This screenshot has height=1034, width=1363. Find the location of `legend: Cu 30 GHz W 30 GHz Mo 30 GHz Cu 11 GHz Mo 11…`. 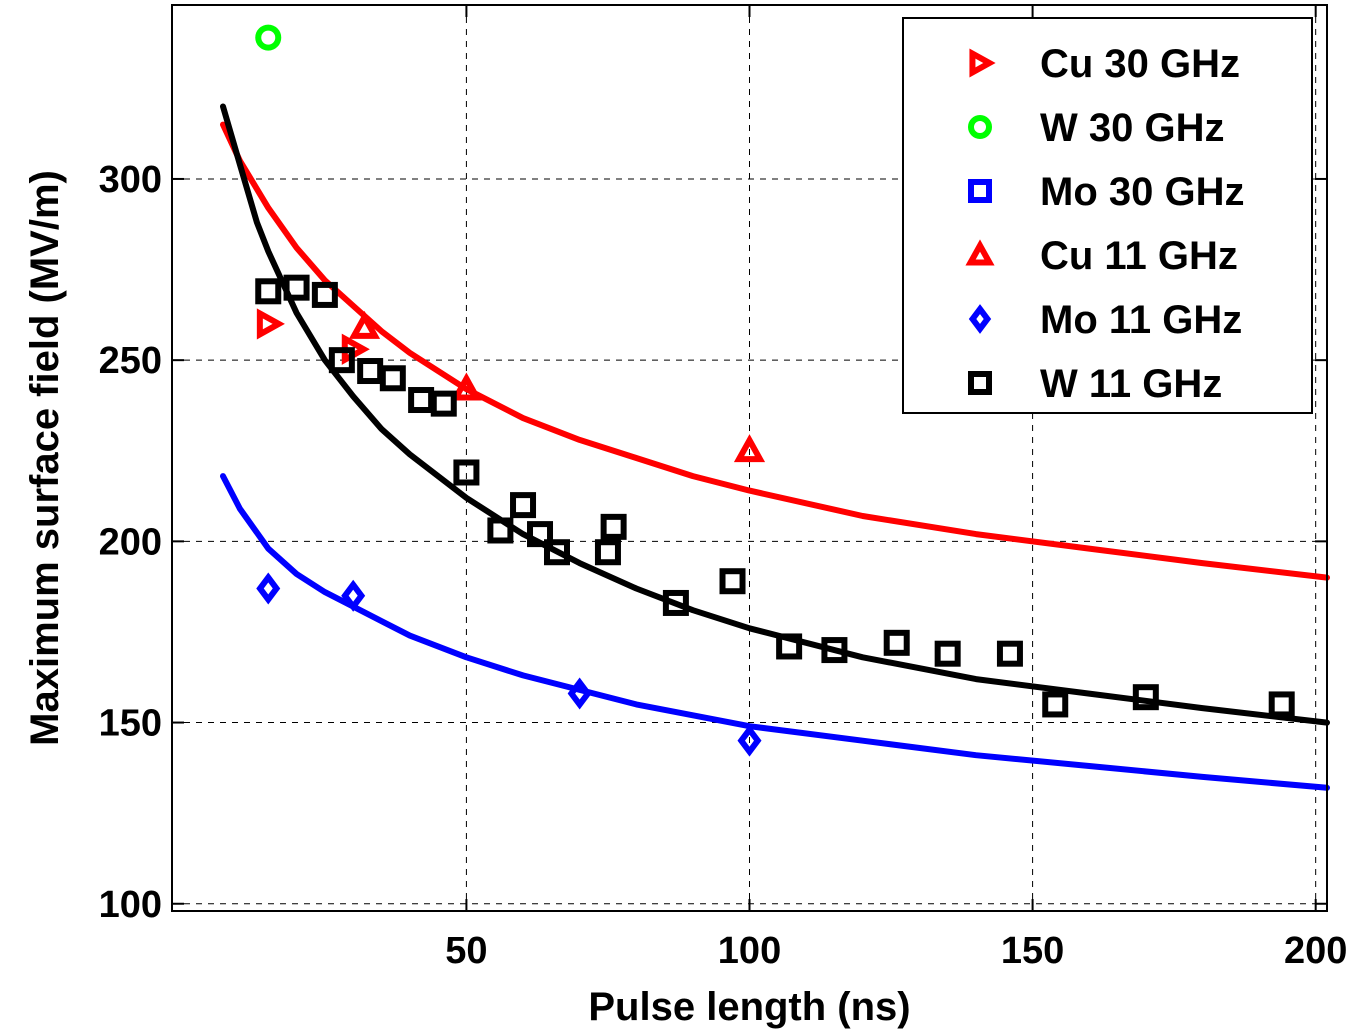

legend: Cu 30 GHz W 30 GHz Mo 30 GHz Cu 11 GHz Mo 11… is located at coordinates (1107, 215).